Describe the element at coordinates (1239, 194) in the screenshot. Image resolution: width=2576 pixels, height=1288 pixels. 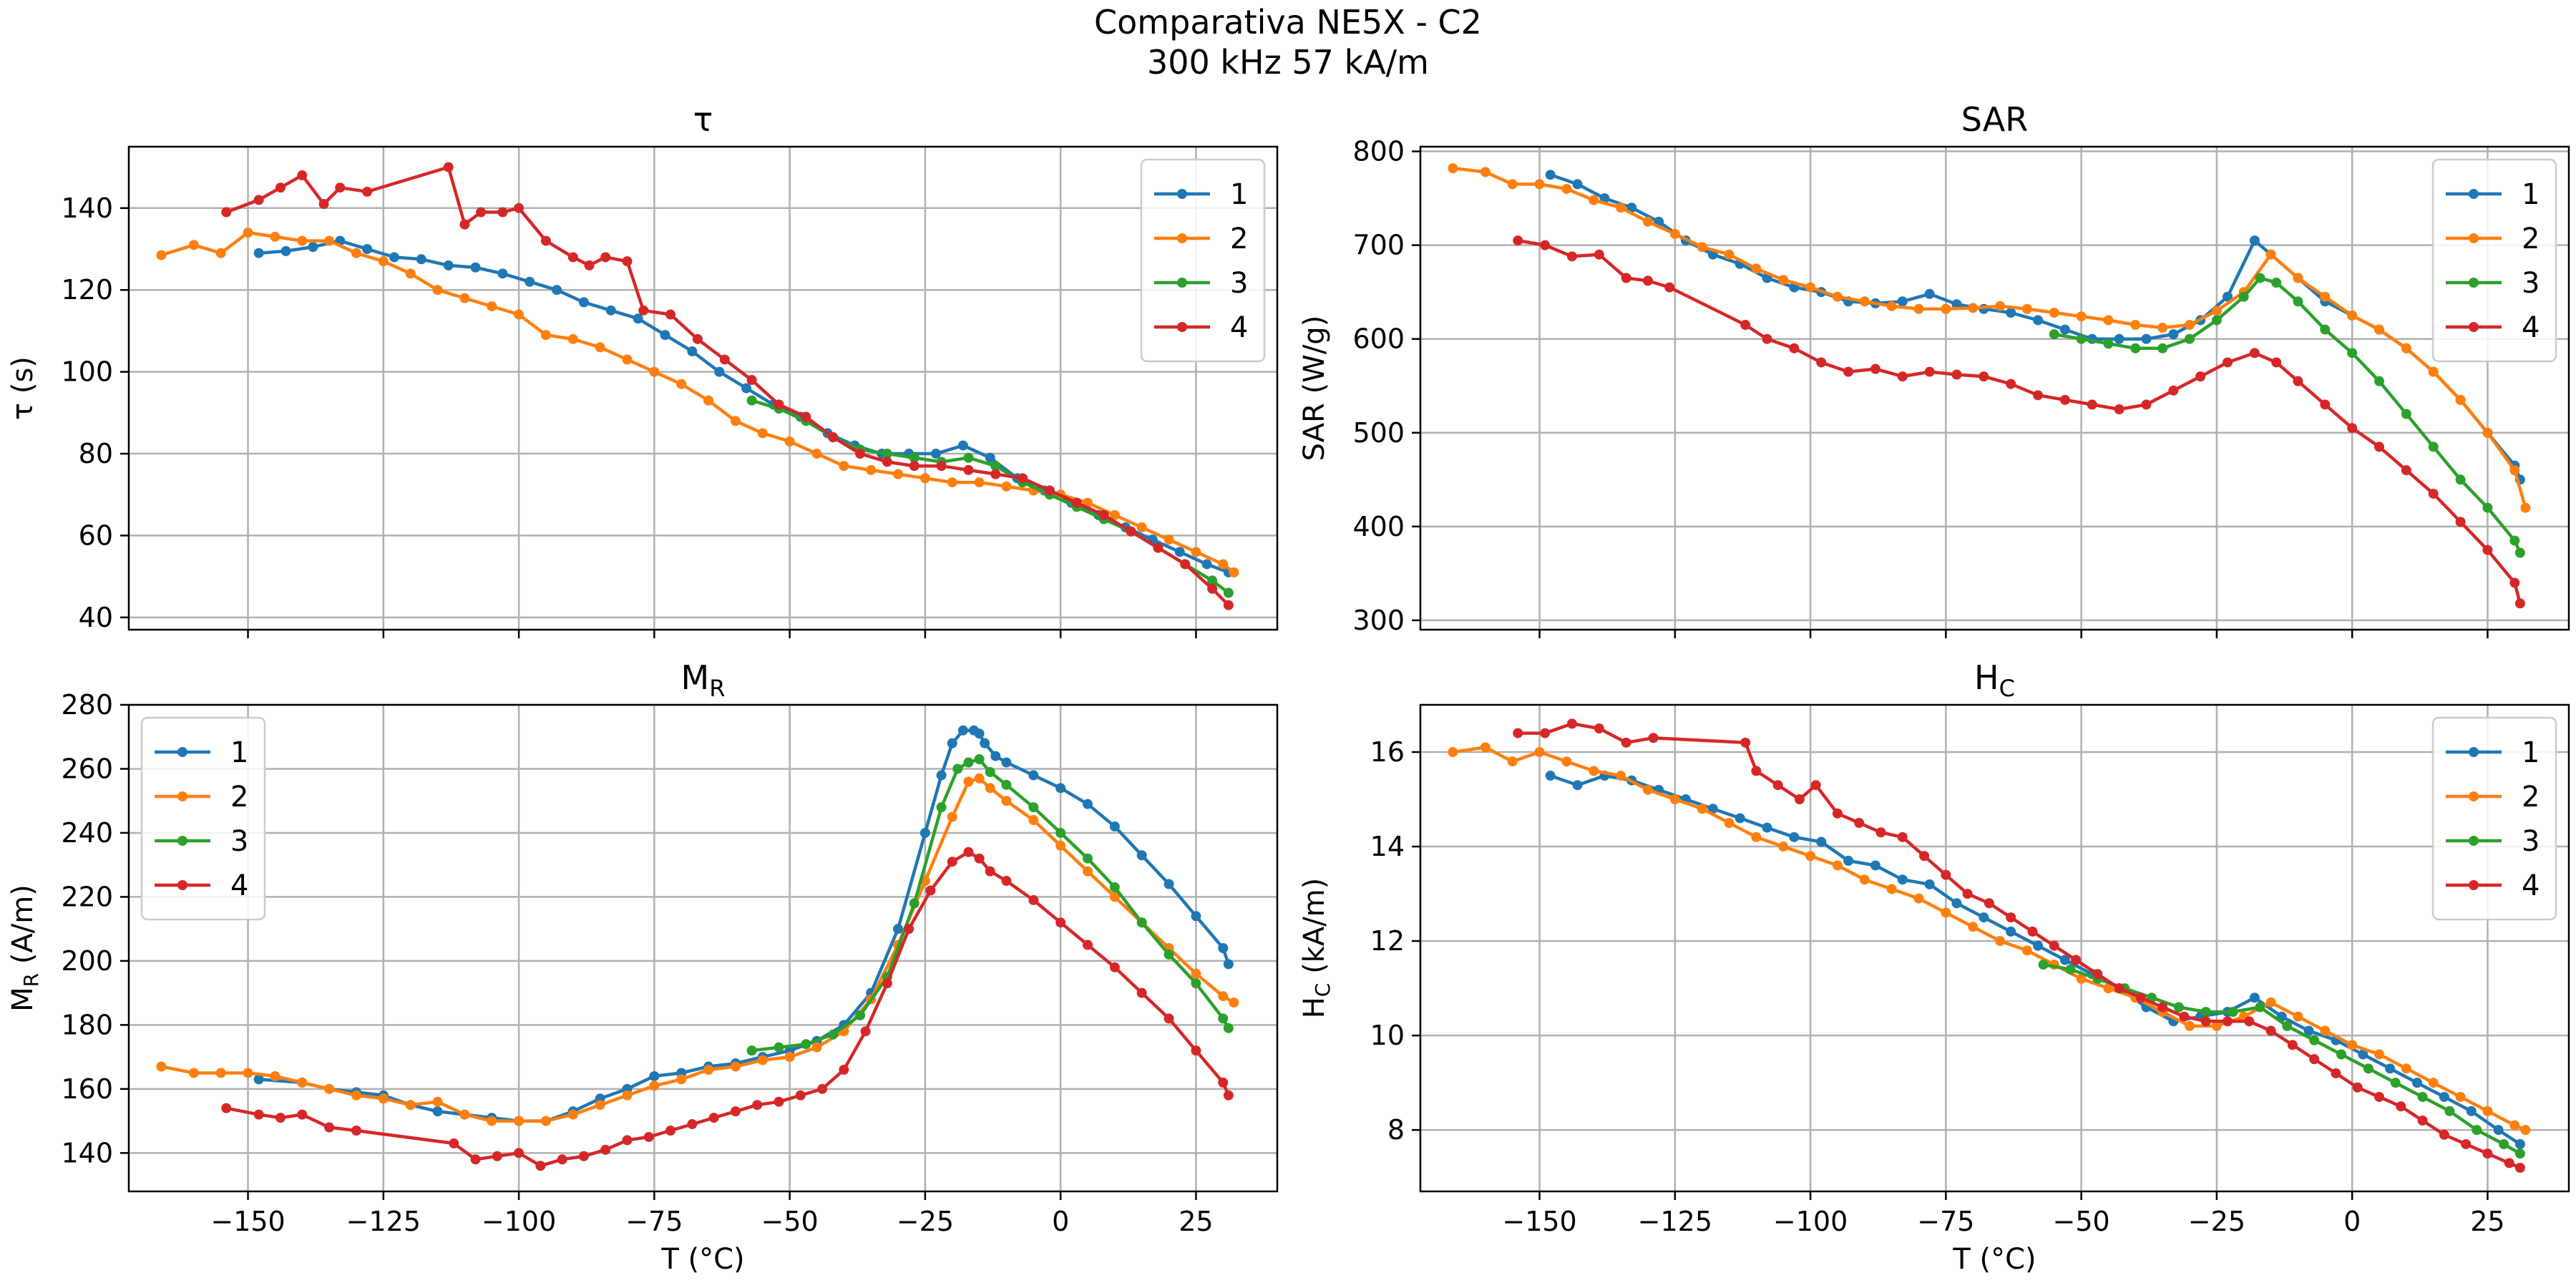
I see `legend-label: 1` at that location.